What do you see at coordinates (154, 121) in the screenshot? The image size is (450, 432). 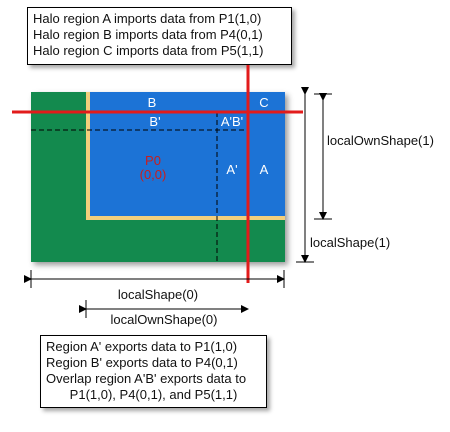 I see `region-b-prime-label: B'` at bounding box center [154, 121].